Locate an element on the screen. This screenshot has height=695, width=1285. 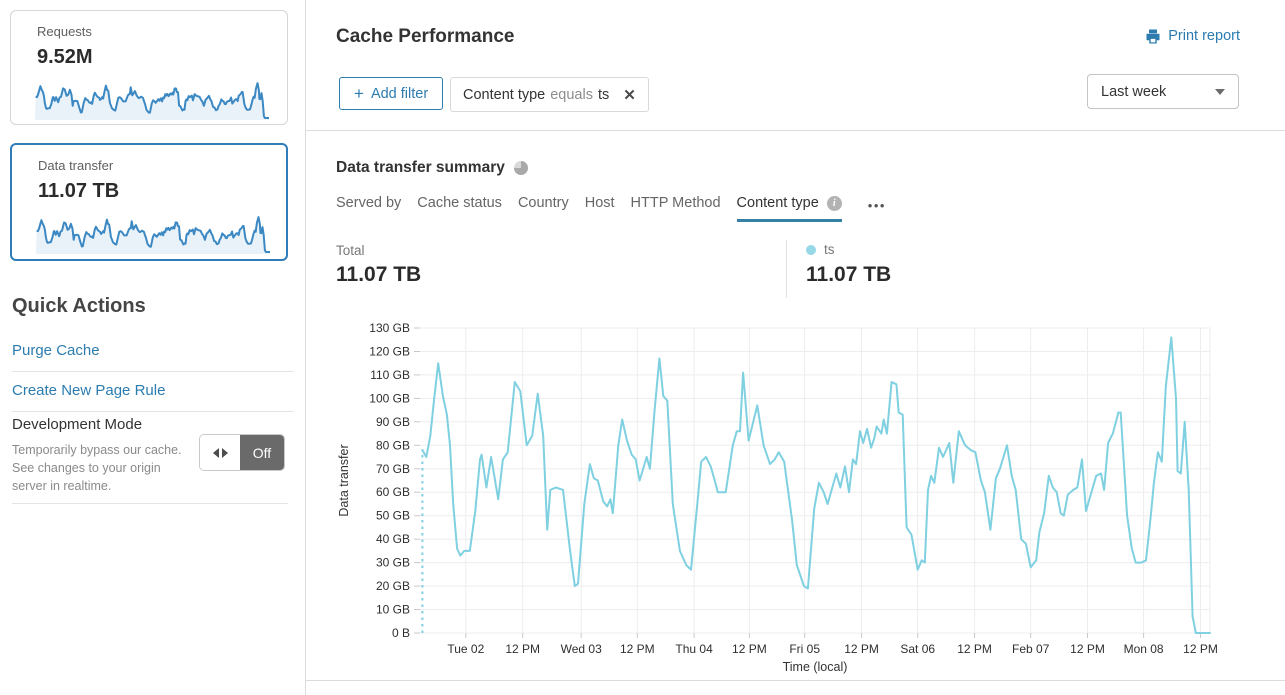
tab-host: Host is located at coordinates (600, 208).